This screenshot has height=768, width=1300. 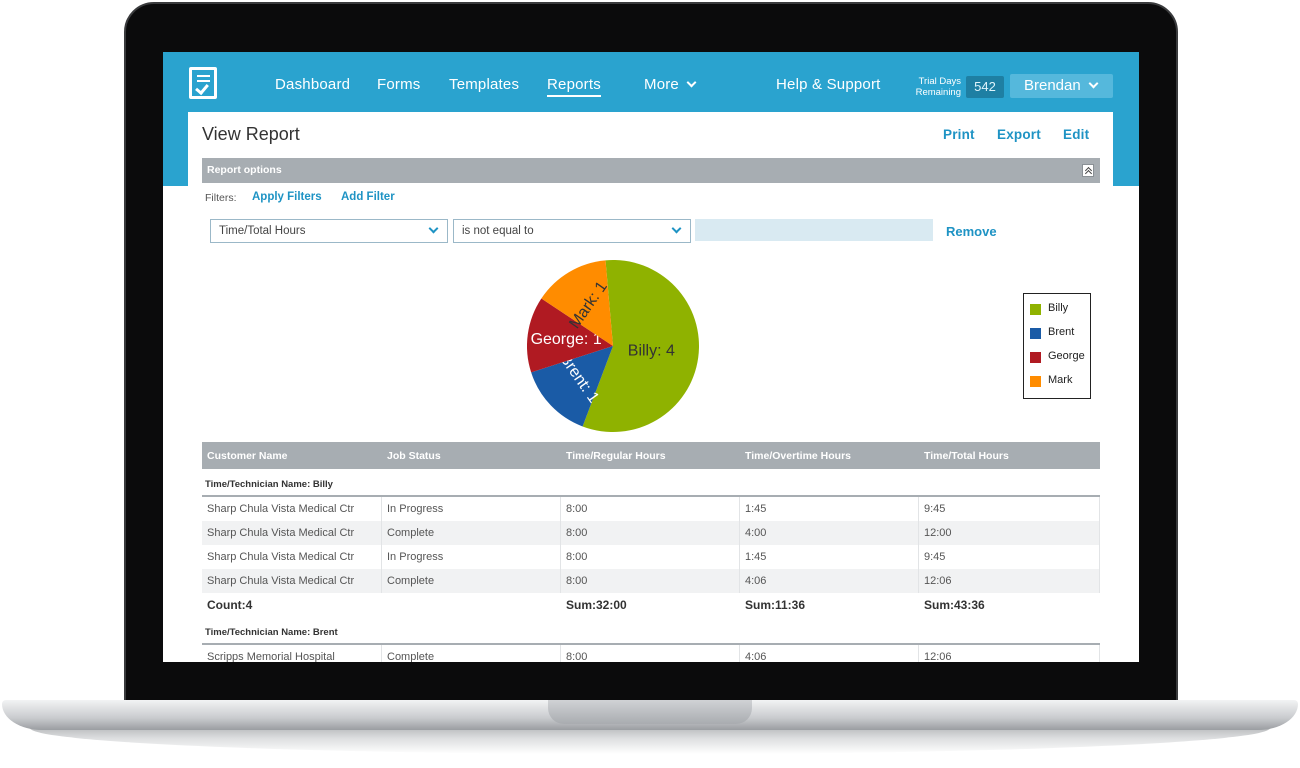 I want to click on table-cell: 12:00, so click(x=1009, y=533).